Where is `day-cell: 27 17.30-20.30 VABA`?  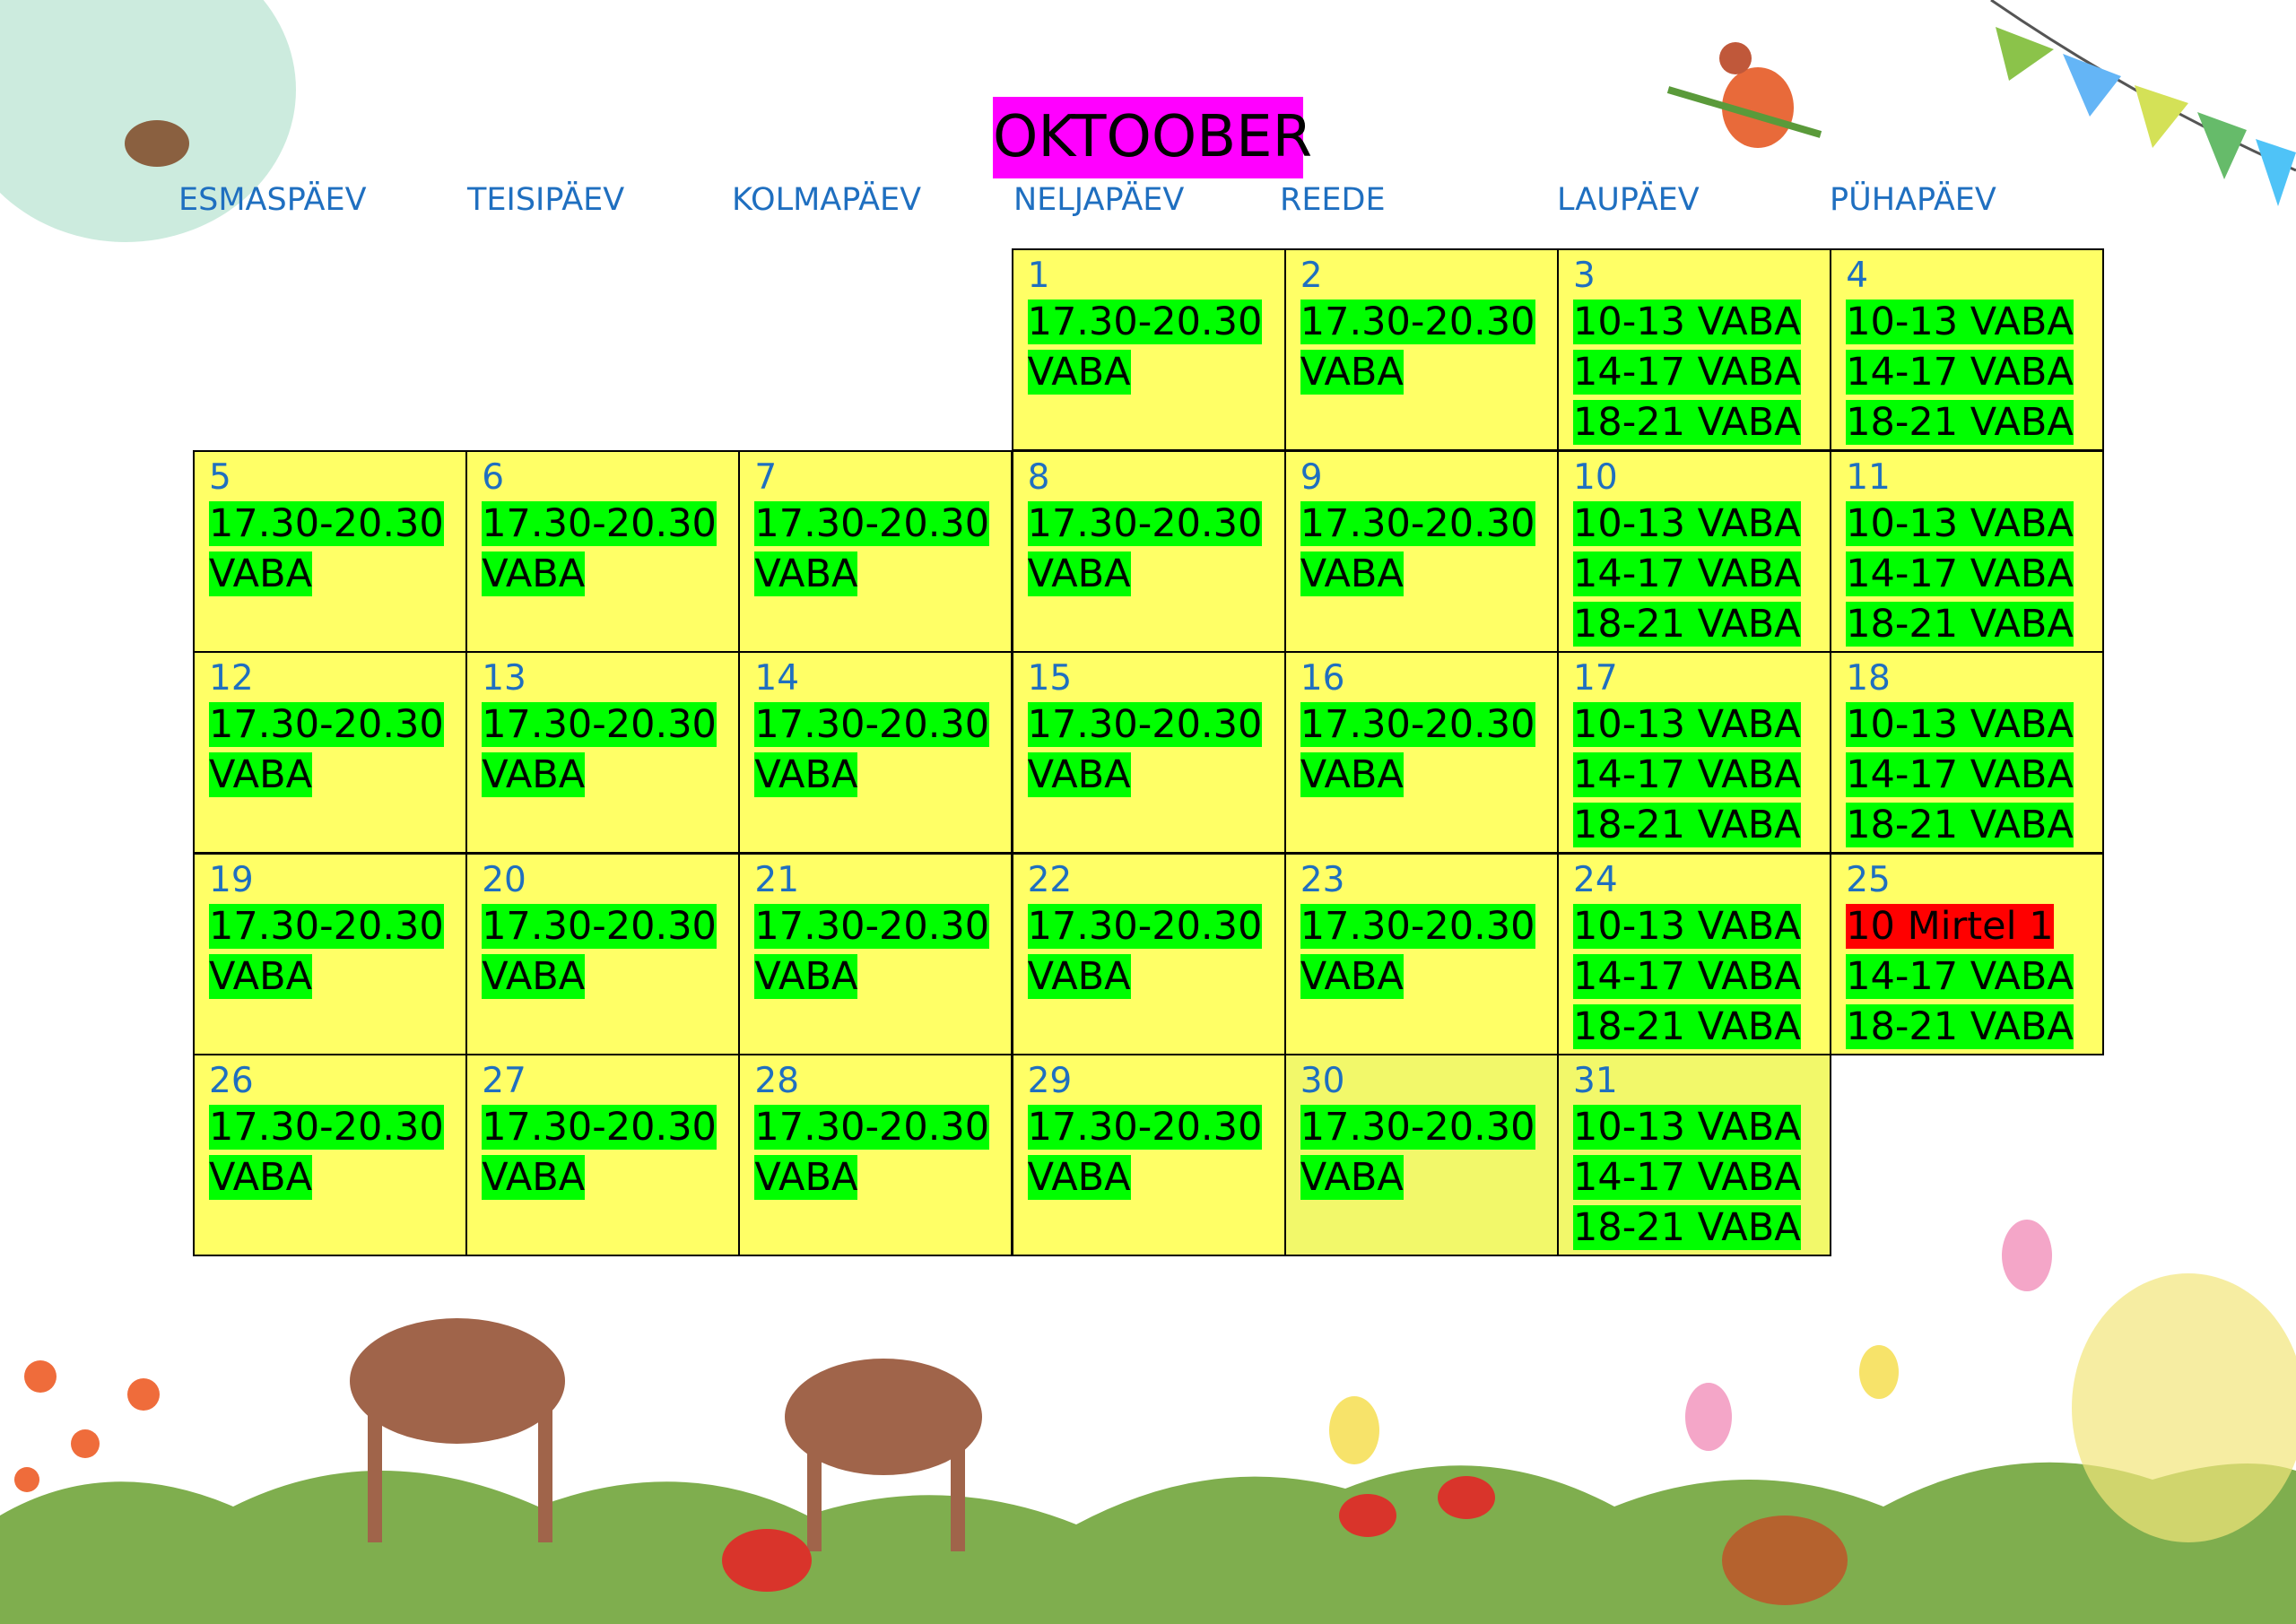
day-cell: 27 17.30-20.30 VABA is located at coordinates (603, 1155).